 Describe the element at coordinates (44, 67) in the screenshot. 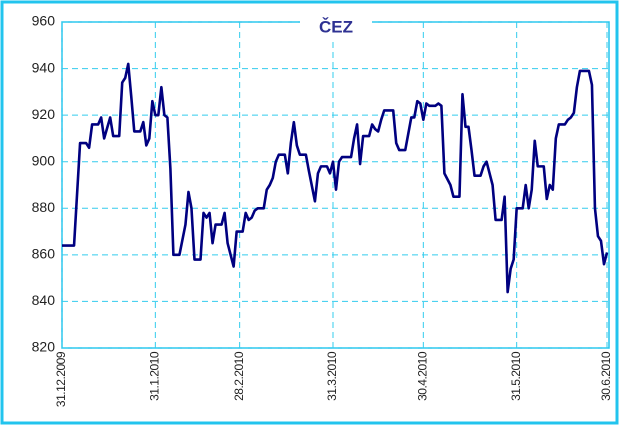

I see `y-tick-label: 940` at that location.